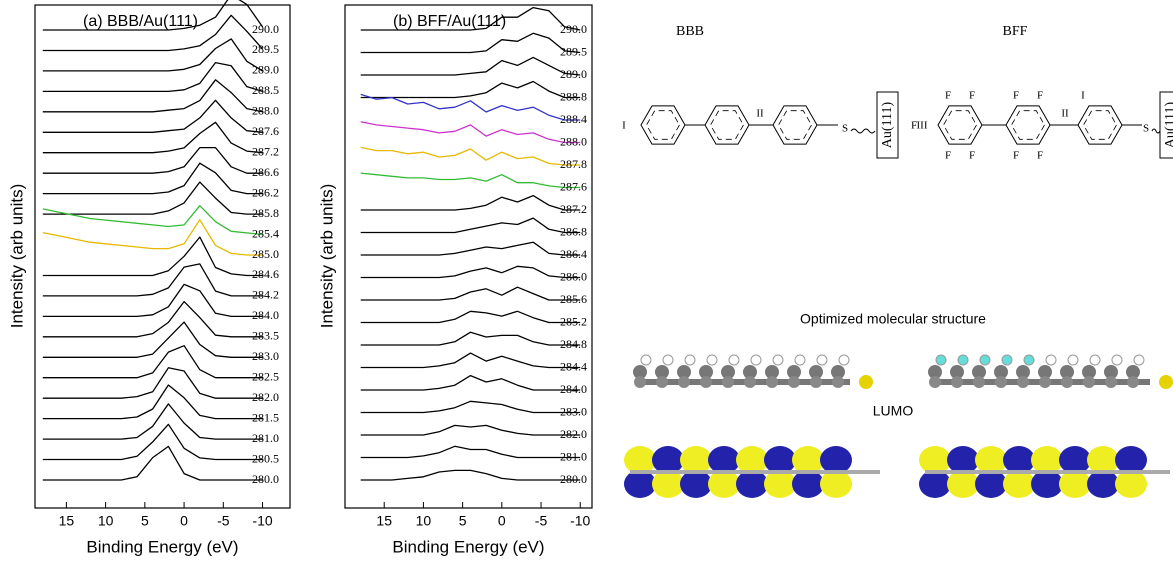 This screenshot has width=1173, height=561. I want to click on series-label: 285.2, so click(573, 321).